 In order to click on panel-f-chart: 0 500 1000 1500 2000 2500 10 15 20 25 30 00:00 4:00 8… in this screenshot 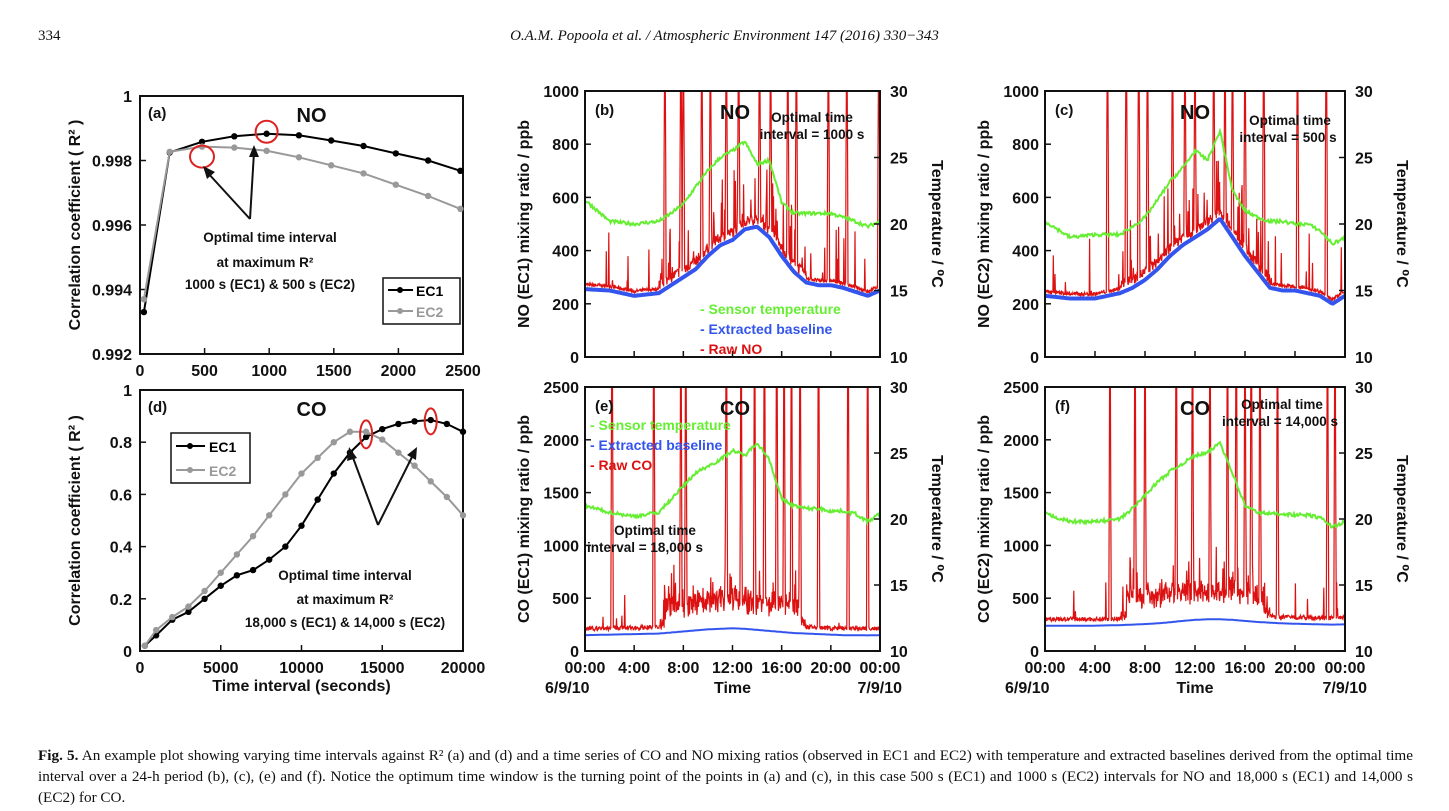, I will do `click(1193, 538)`.